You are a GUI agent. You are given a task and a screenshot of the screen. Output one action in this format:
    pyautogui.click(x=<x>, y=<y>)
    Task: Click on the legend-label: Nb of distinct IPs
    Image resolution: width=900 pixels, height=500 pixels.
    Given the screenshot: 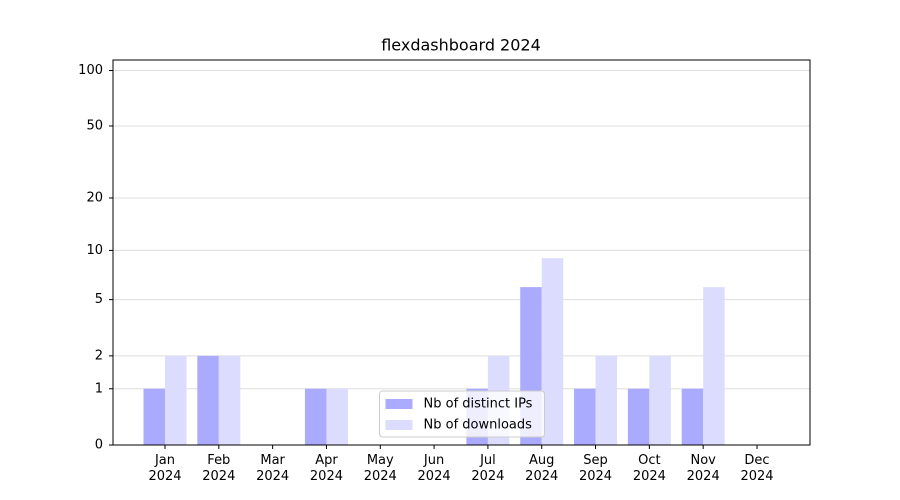 What is the action you would take?
    pyautogui.click(x=478, y=404)
    